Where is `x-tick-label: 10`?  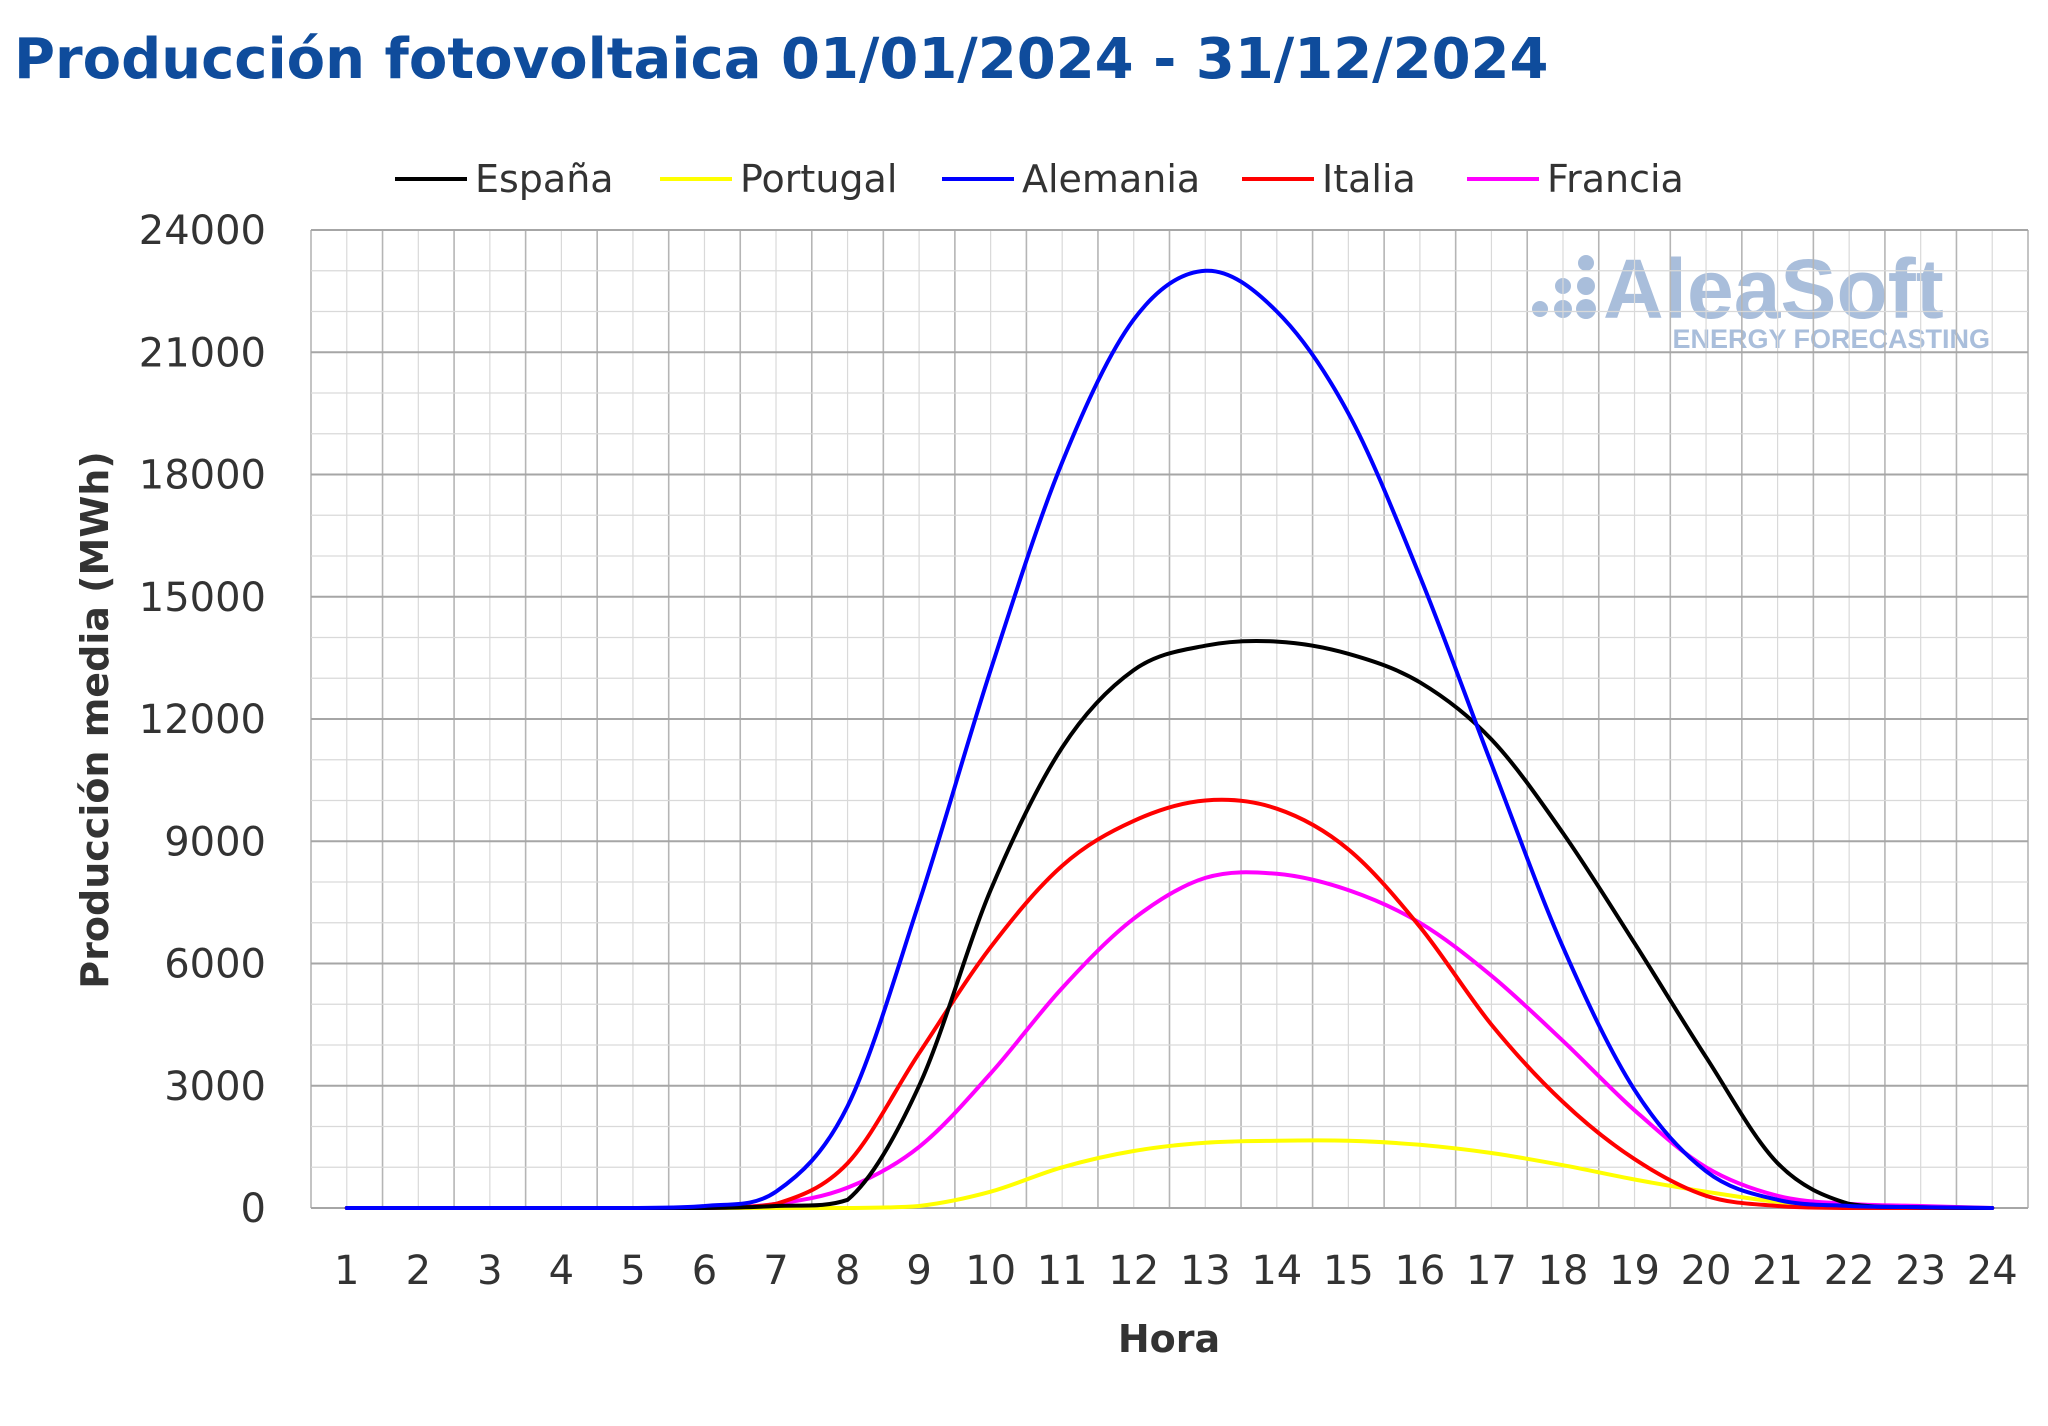 x-tick-label: 10 is located at coordinates (990, 1271).